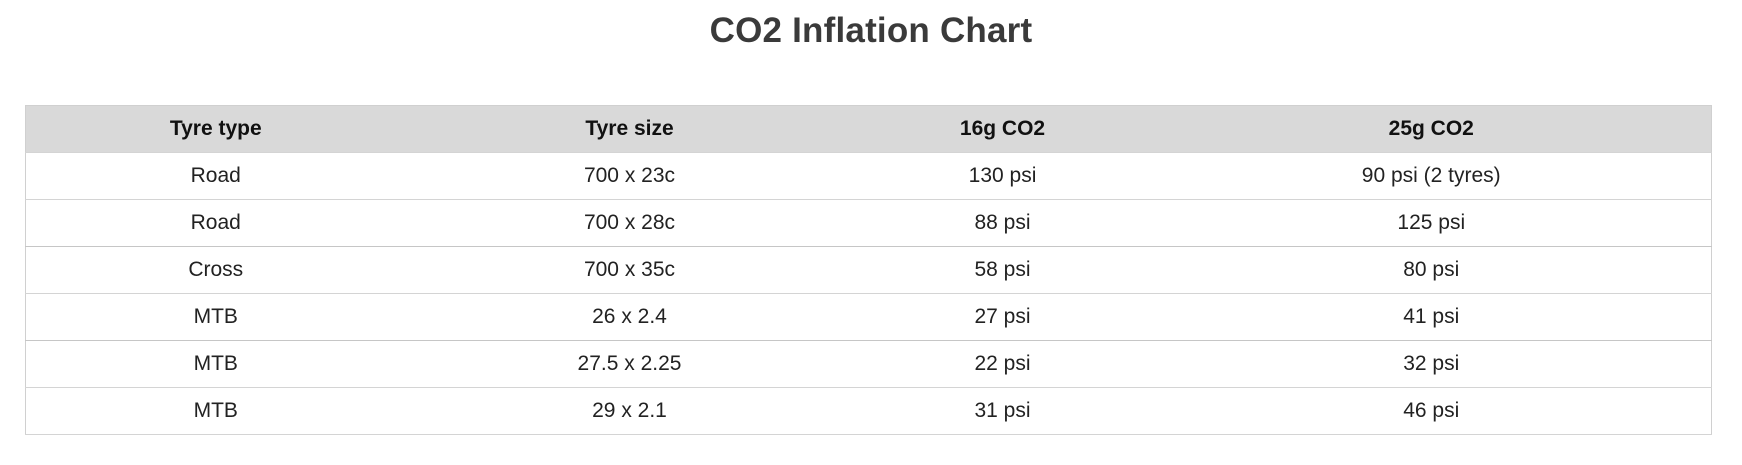 The height and width of the screenshot is (465, 1742). What do you see at coordinates (629, 129) in the screenshot?
I see `header-tyre-size: Tyre size` at bounding box center [629, 129].